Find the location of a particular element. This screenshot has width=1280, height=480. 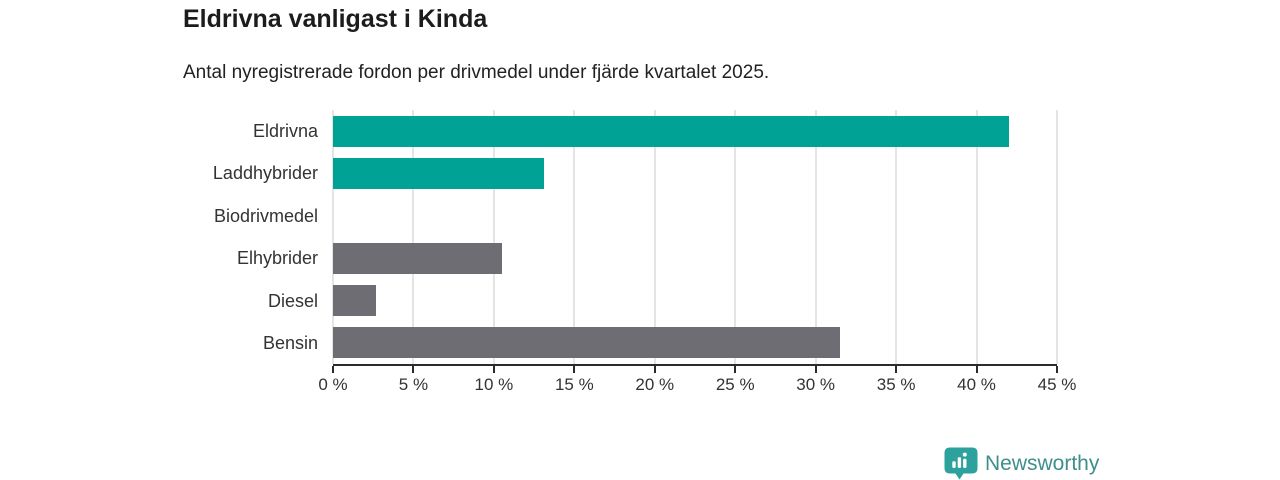

axis-tick-label: 0 % is located at coordinates (333, 384).